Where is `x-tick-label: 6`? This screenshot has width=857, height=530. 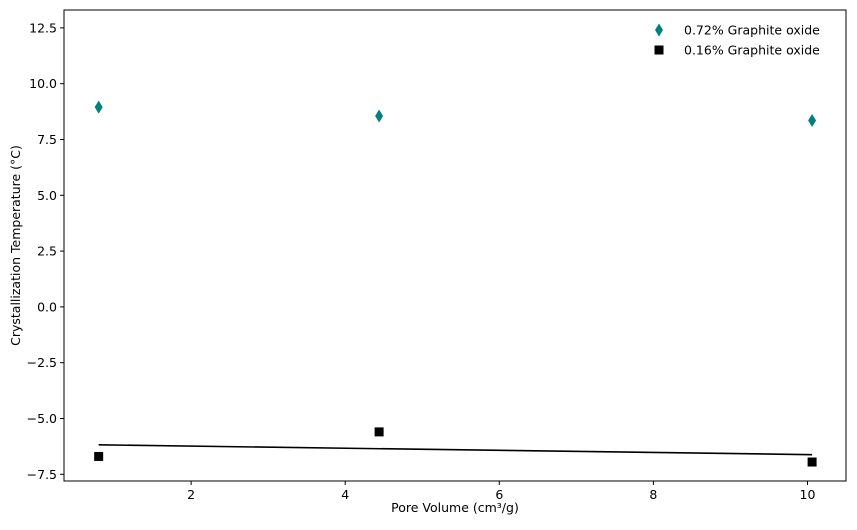
x-tick-label: 6 is located at coordinates (499, 494).